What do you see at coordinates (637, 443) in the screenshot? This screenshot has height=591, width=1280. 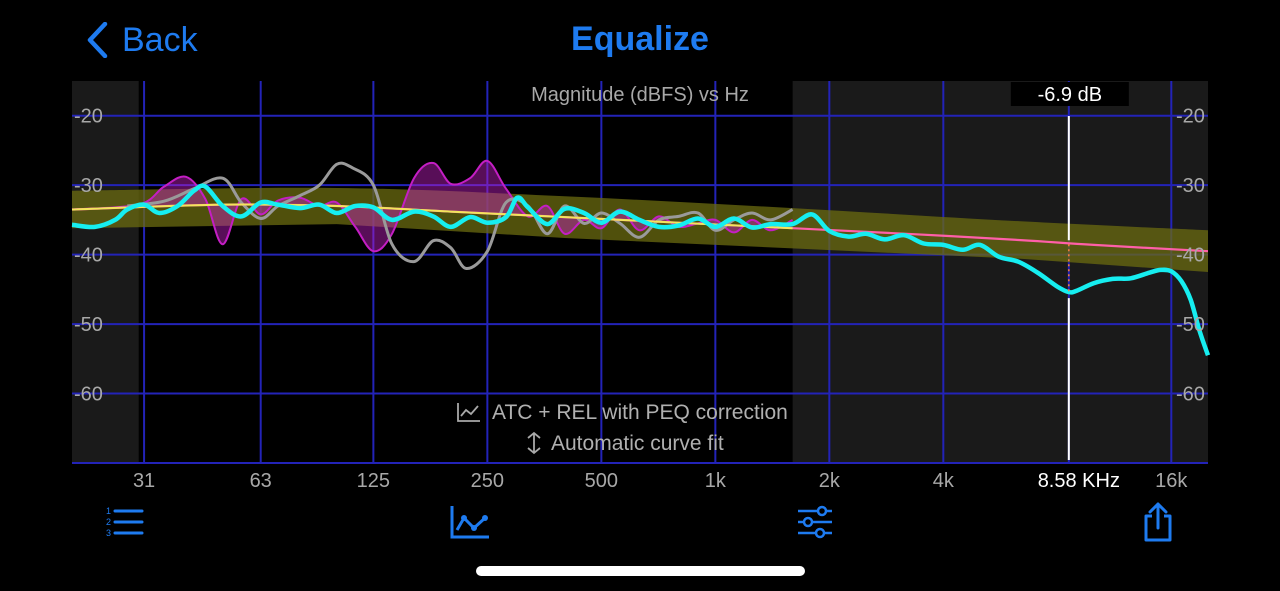 I see `annotation-fit-label: Automatic curve fit` at bounding box center [637, 443].